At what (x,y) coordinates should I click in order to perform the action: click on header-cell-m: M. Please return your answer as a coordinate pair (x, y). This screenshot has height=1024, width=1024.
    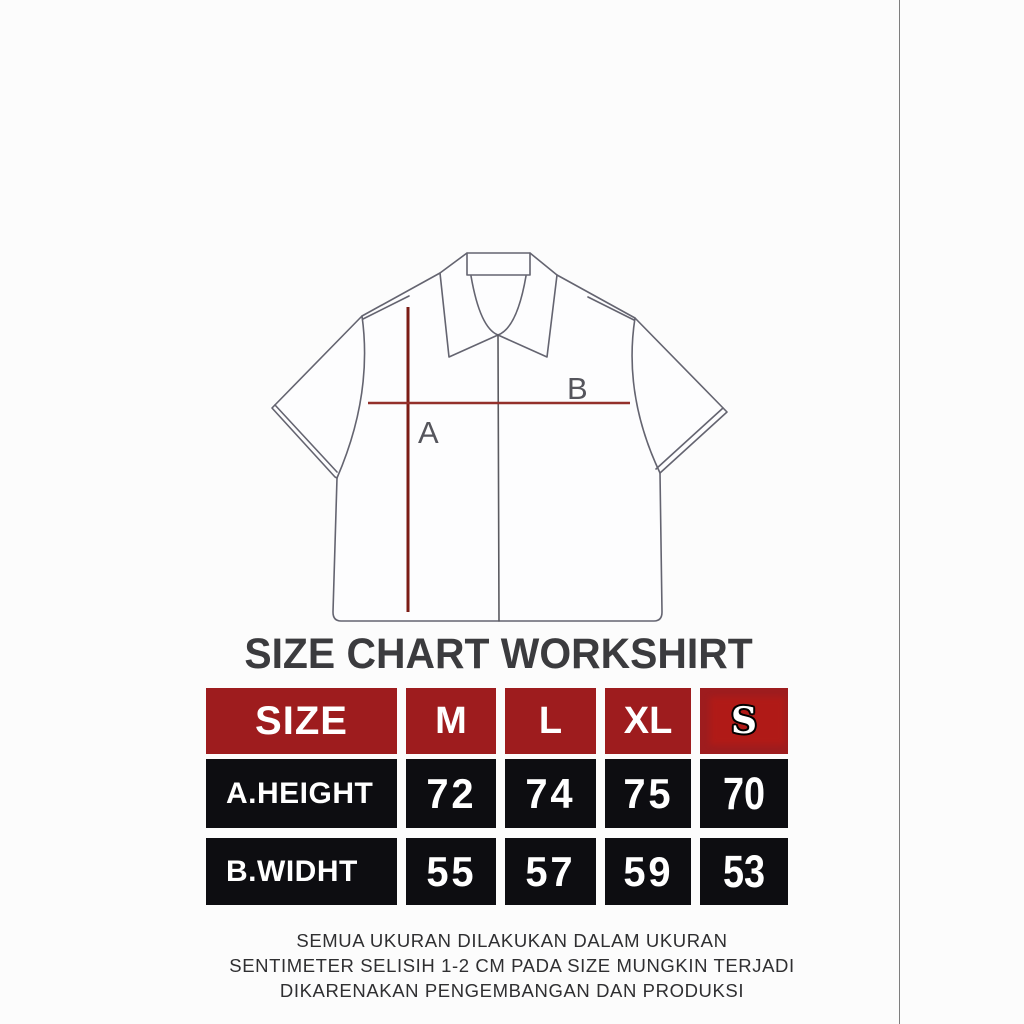
    Looking at the image, I should click on (451, 721).